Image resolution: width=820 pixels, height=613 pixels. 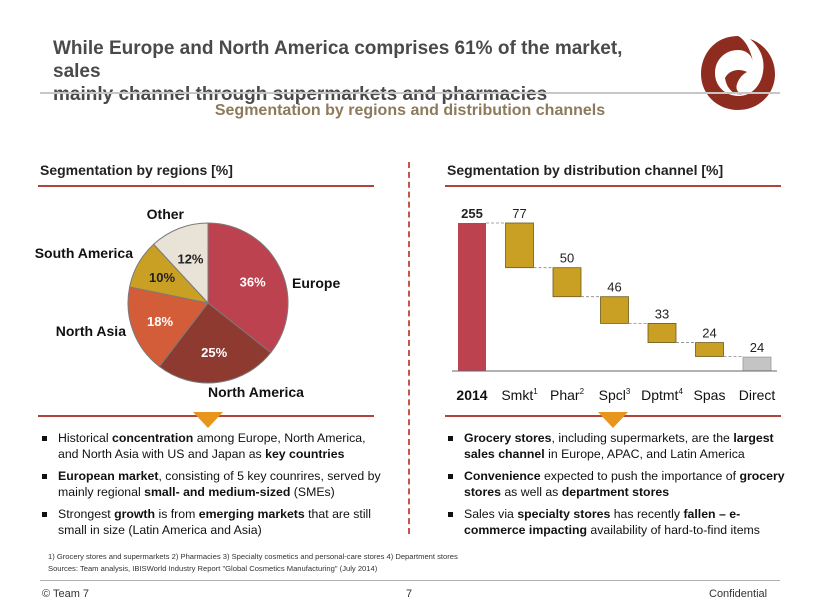 What do you see at coordinates (256, 392) in the screenshot?
I see `pie-category-label-north-america: North America` at bounding box center [256, 392].